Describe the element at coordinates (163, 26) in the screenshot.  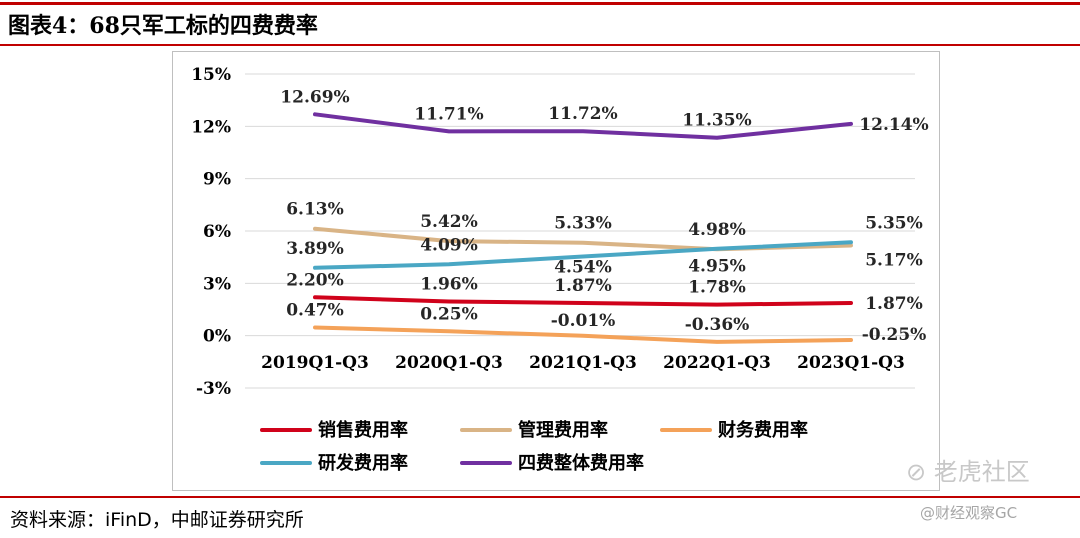
I see `figure-title: 图表4：68只军工标的四费费率` at that location.